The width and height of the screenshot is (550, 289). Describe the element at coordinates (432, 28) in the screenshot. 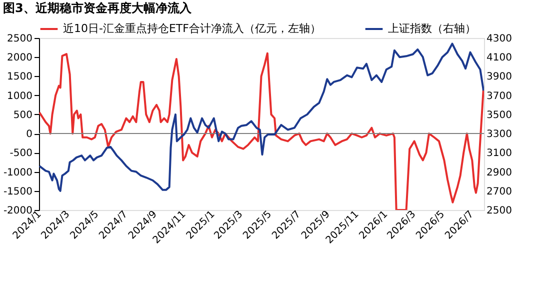

I see `legend-label: 上证指数（右轴）` at that location.